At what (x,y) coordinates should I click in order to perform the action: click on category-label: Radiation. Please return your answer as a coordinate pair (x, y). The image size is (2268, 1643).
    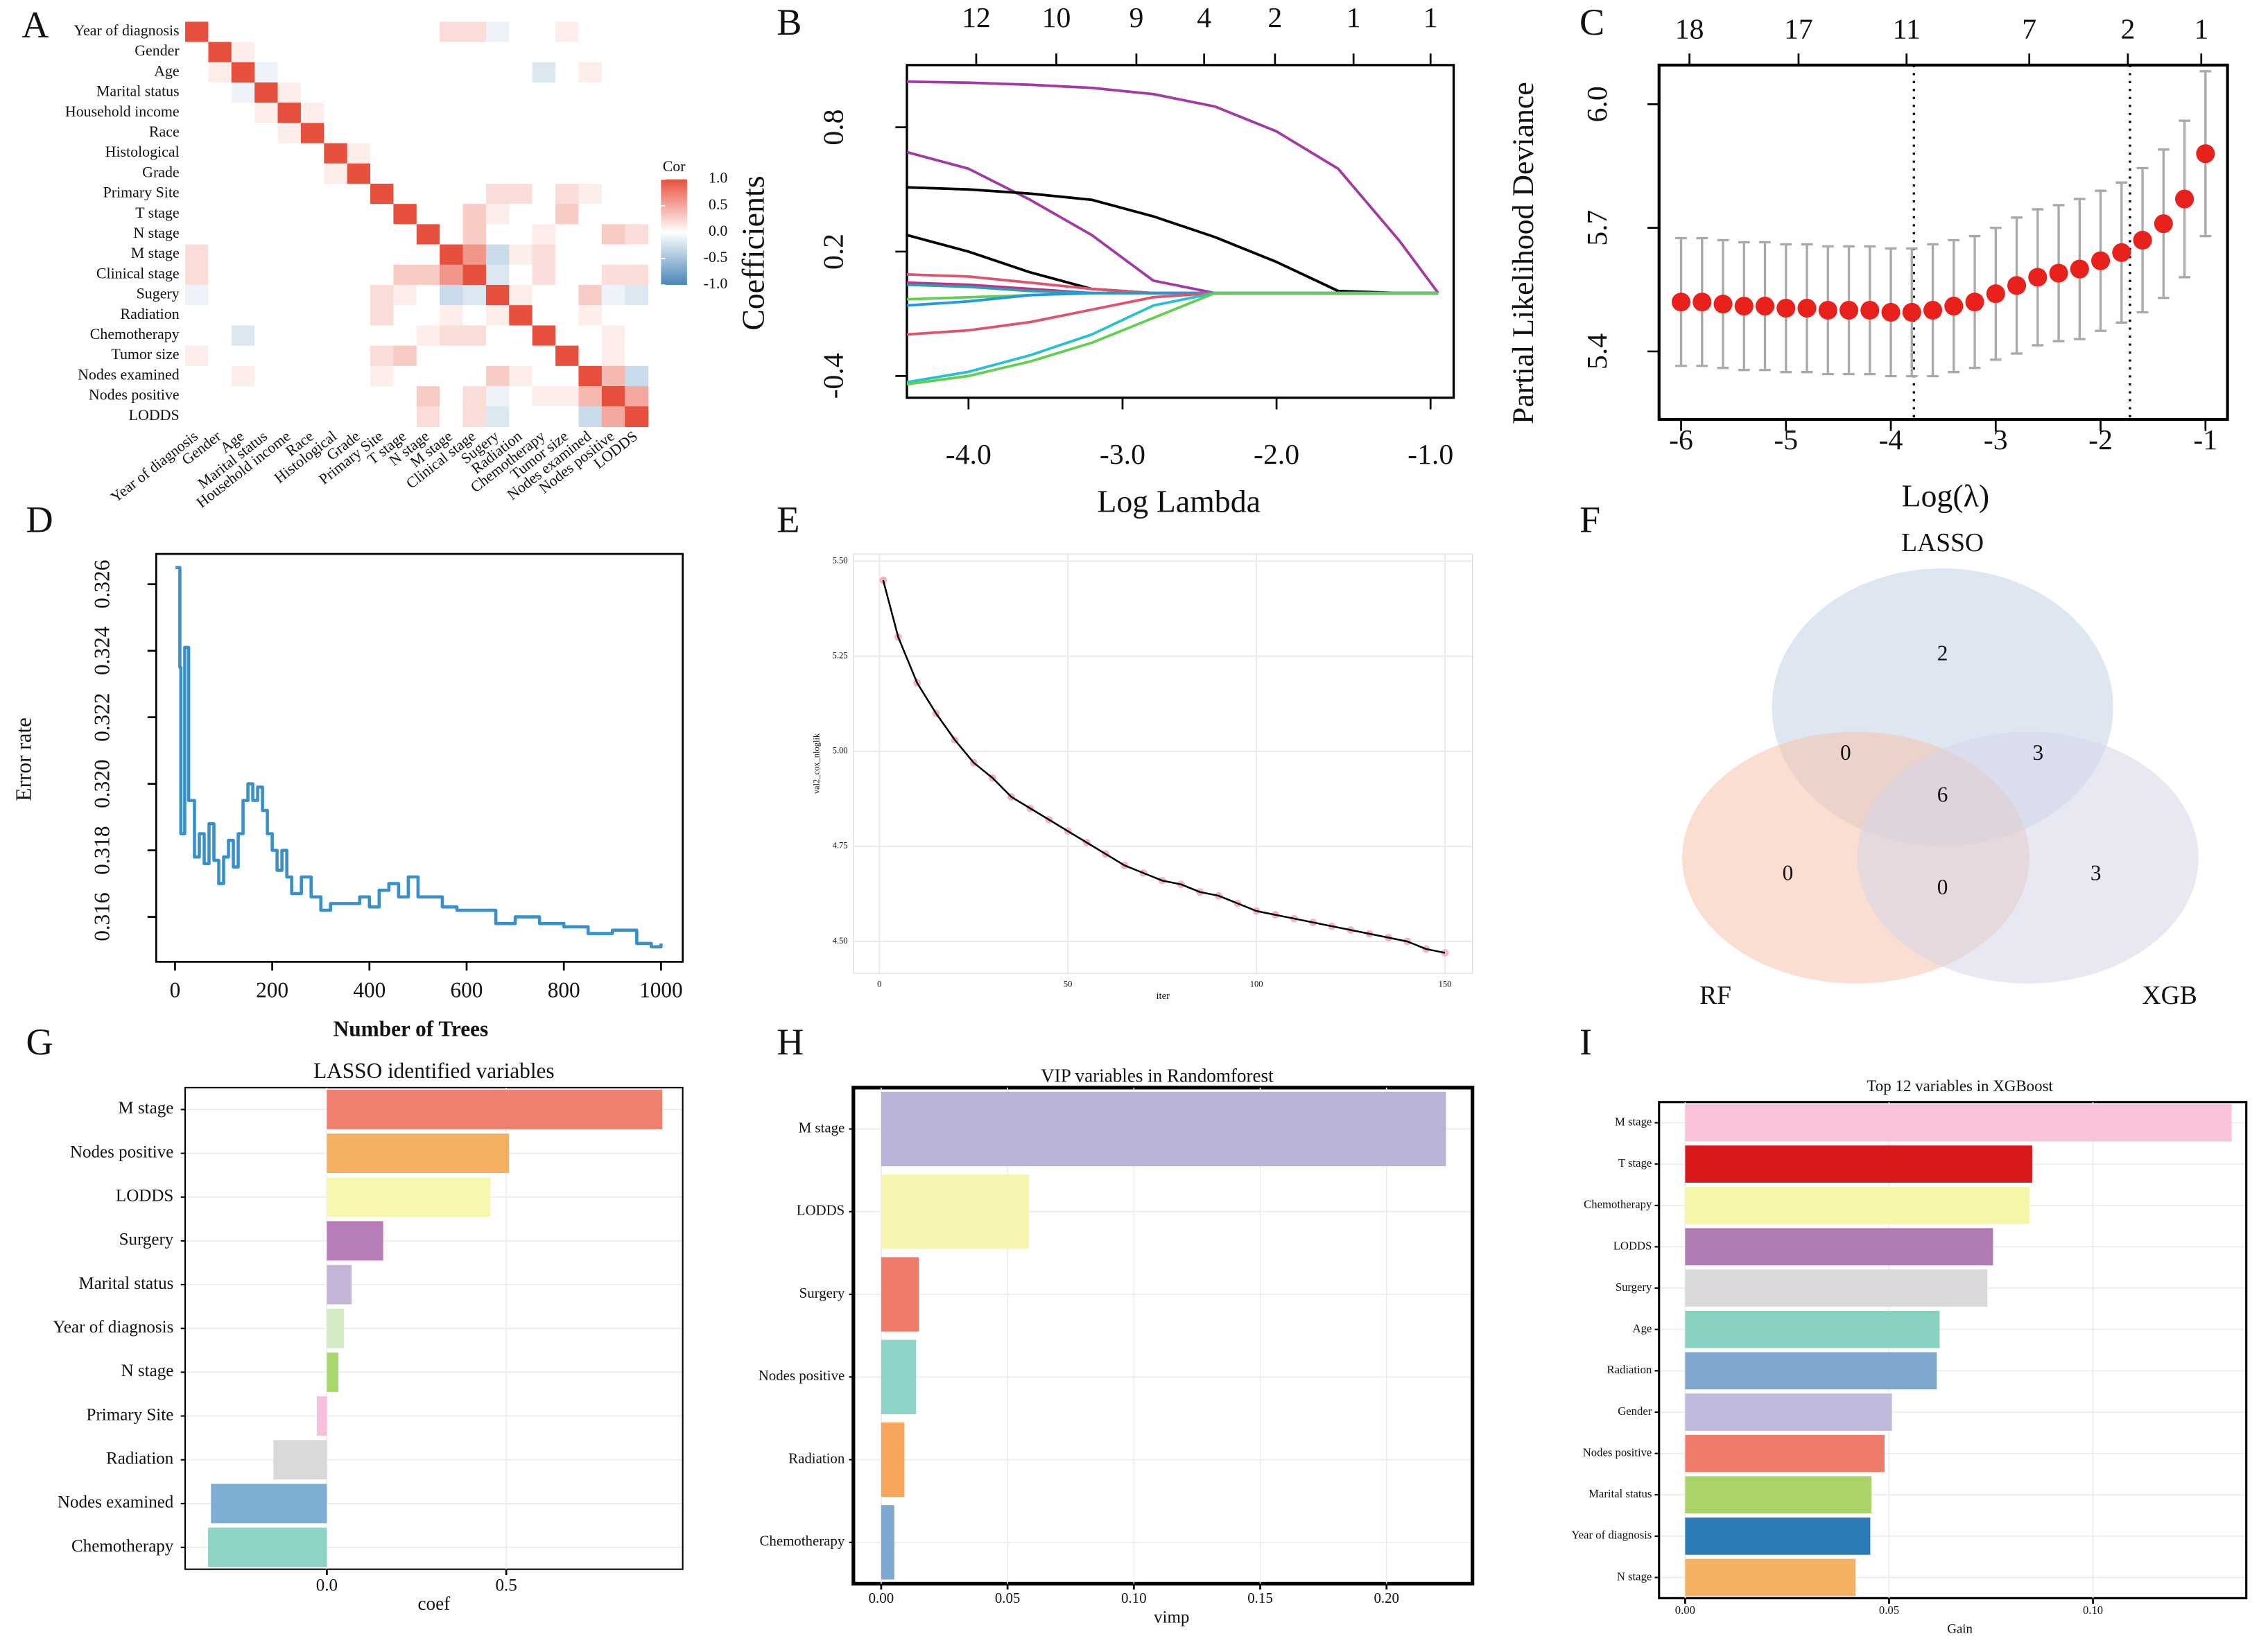
    Looking at the image, I should click on (1629, 1369).